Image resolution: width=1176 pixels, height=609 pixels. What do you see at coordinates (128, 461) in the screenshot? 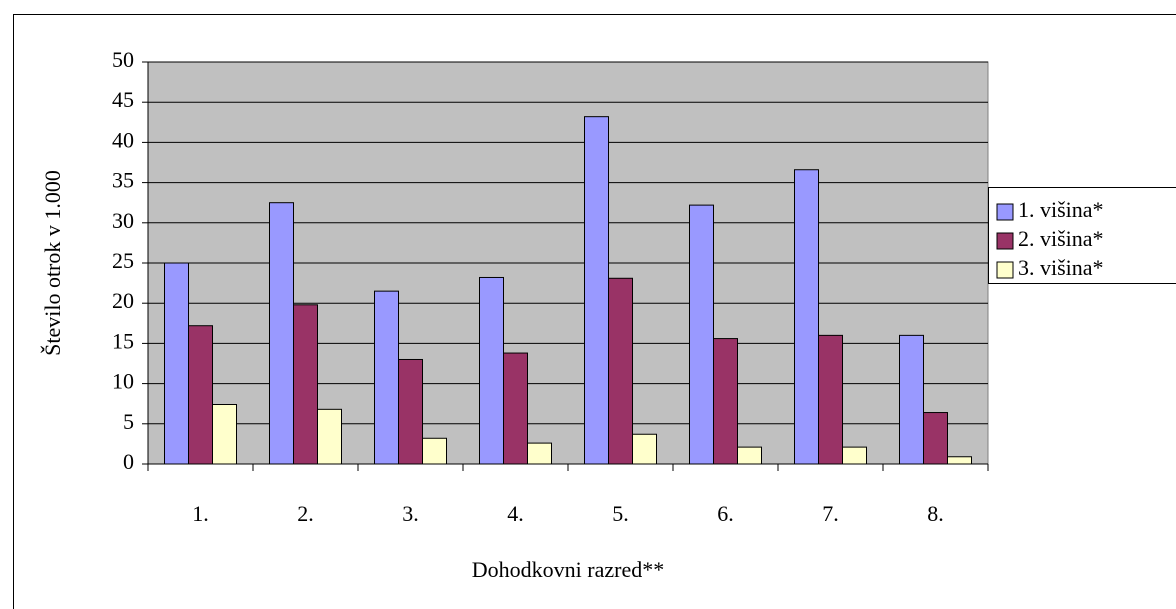
I see `y-tick-label: 0` at bounding box center [128, 461].